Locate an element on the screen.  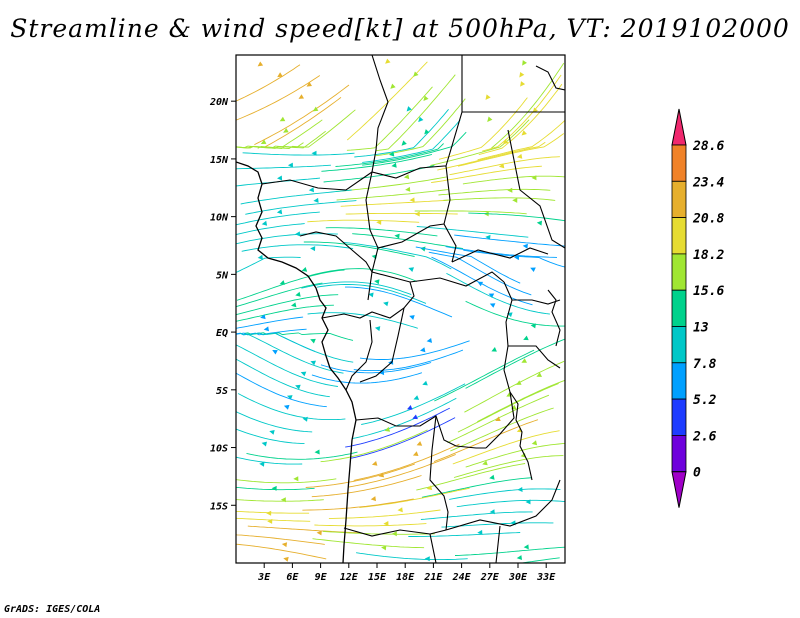
lat-label: 5N is located at coordinates (222, 275).